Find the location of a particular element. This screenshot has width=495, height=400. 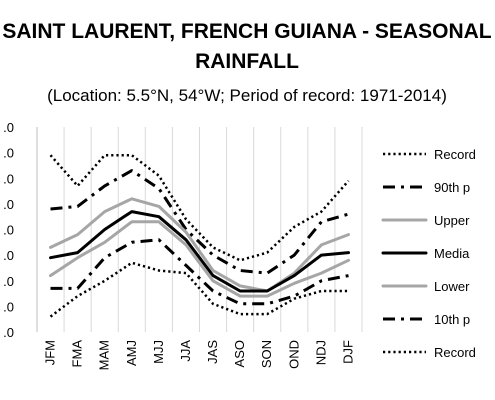

x-axis-tick-labels: JFM FMA MAM AMJ MJJ JJA JAS ASO SON OND NDJ DJF is located at coordinates (199, 355).